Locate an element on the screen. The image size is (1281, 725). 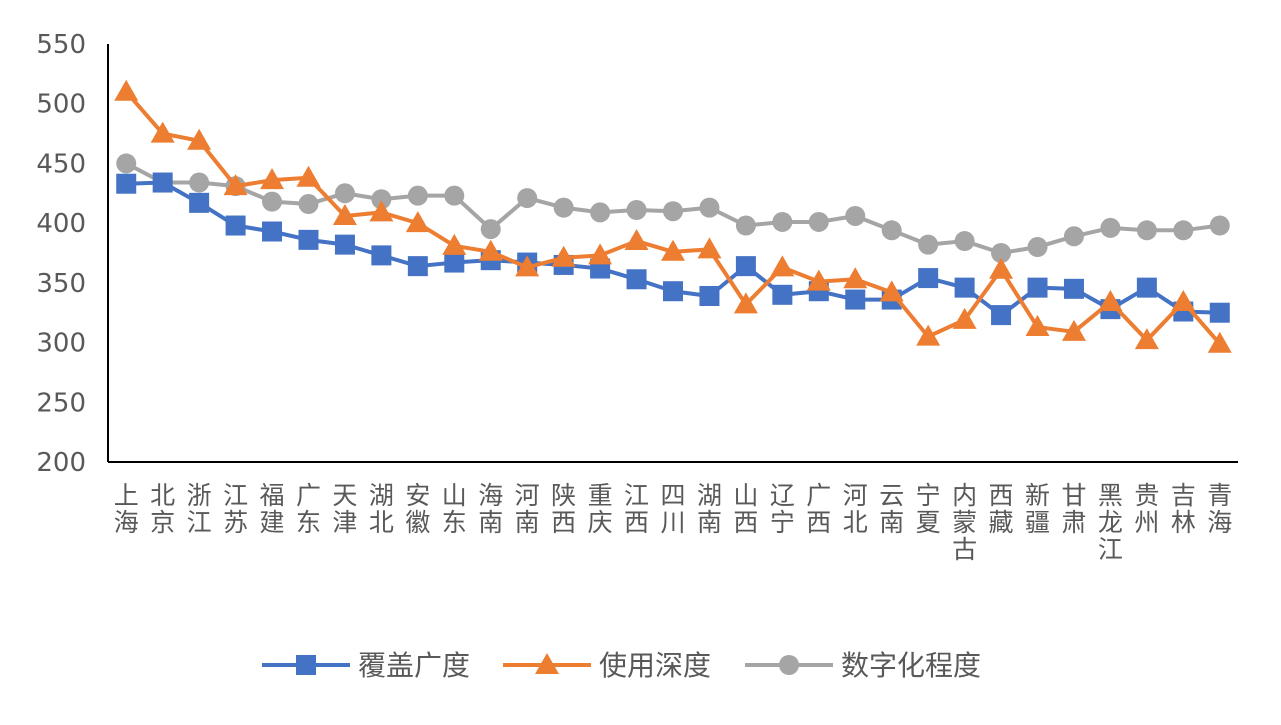
x-tick-label: 重庆 is located at coordinates (600, 509).